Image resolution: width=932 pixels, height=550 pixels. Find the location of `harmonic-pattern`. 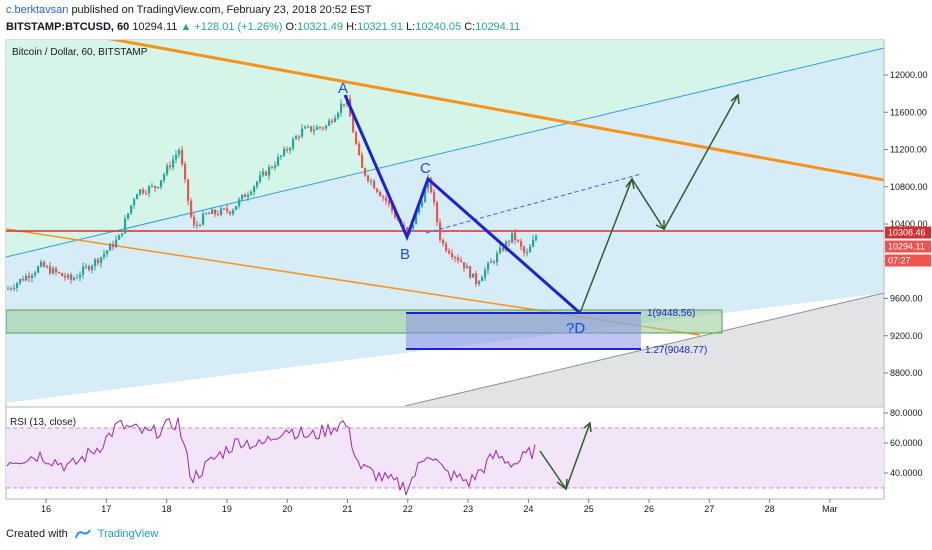

harmonic-pattern is located at coordinates (462, 204).